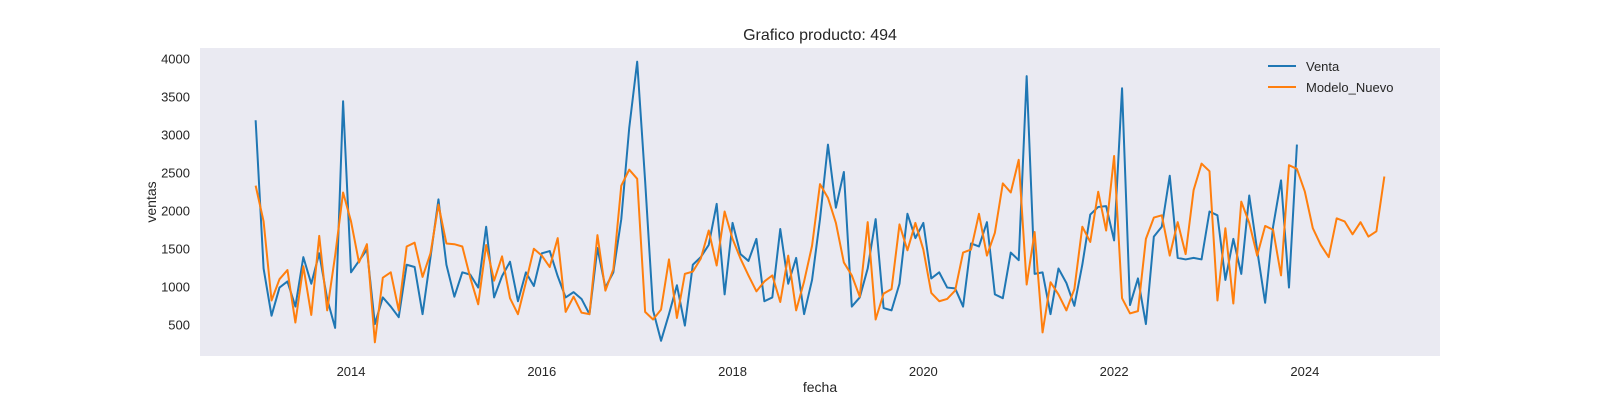  What do you see at coordinates (175, 211) in the screenshot?
I see `y-tick-label: 2000` at bounding box center [175, 211].